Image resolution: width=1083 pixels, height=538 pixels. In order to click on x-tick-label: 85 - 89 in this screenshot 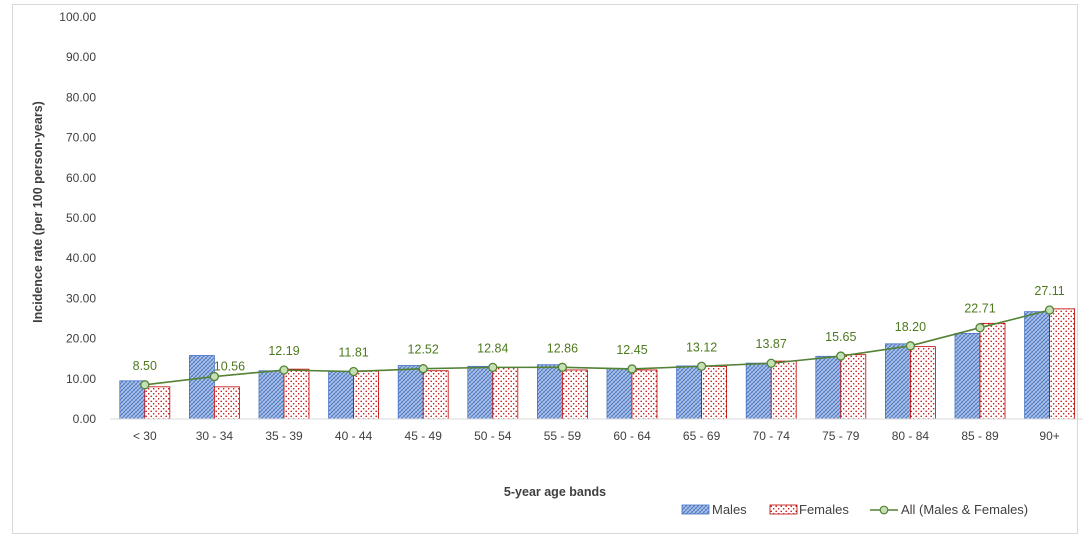, I will do `click(980, 436)`.